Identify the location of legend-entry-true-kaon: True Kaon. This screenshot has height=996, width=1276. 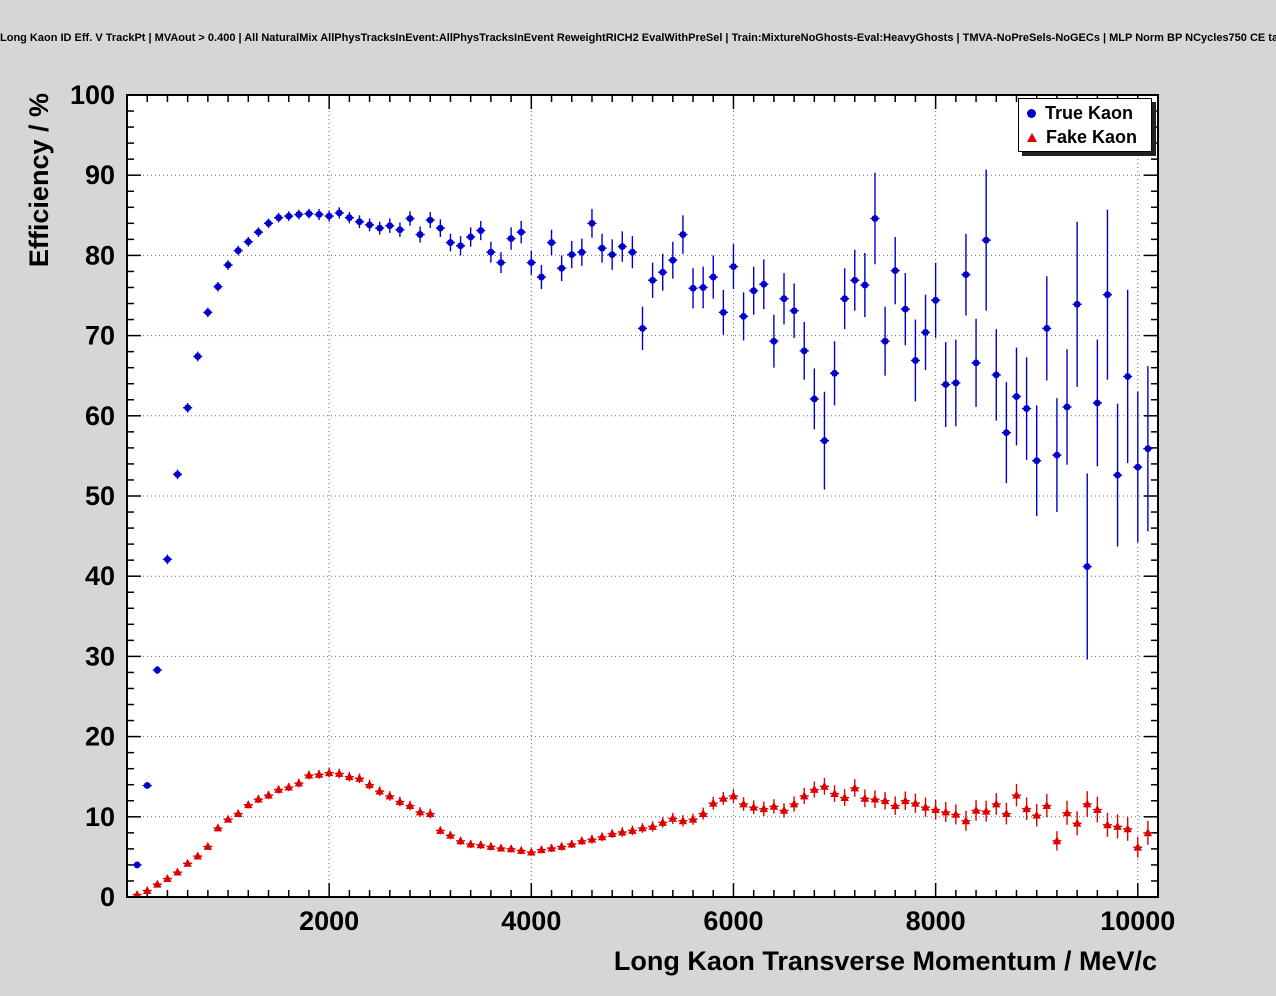
(1085, 113).